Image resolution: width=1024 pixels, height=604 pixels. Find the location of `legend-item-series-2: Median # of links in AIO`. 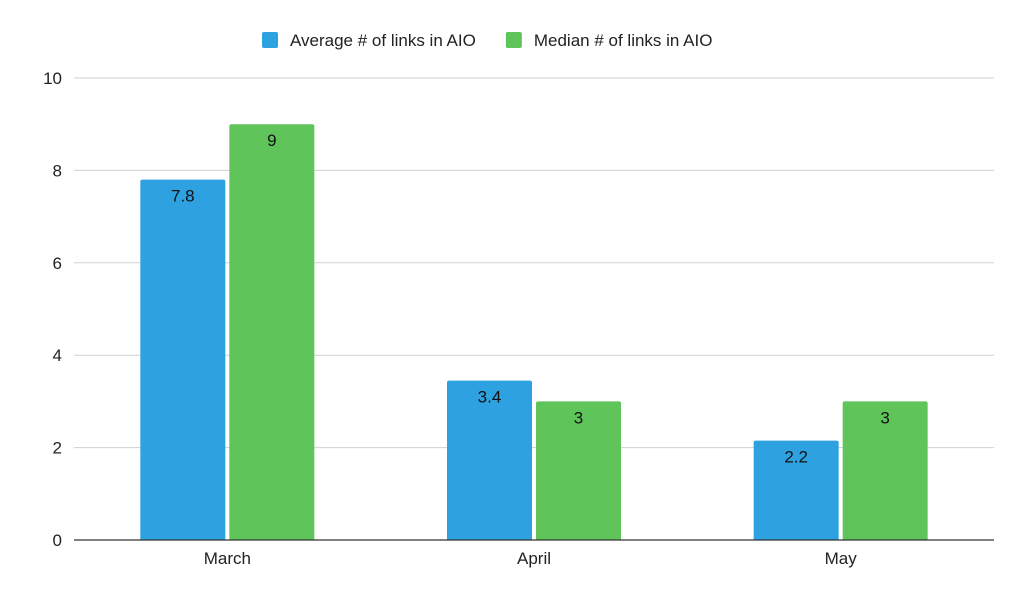

legend-item-series-2: Median # of links in AIO is located at coordinates (609, 40).